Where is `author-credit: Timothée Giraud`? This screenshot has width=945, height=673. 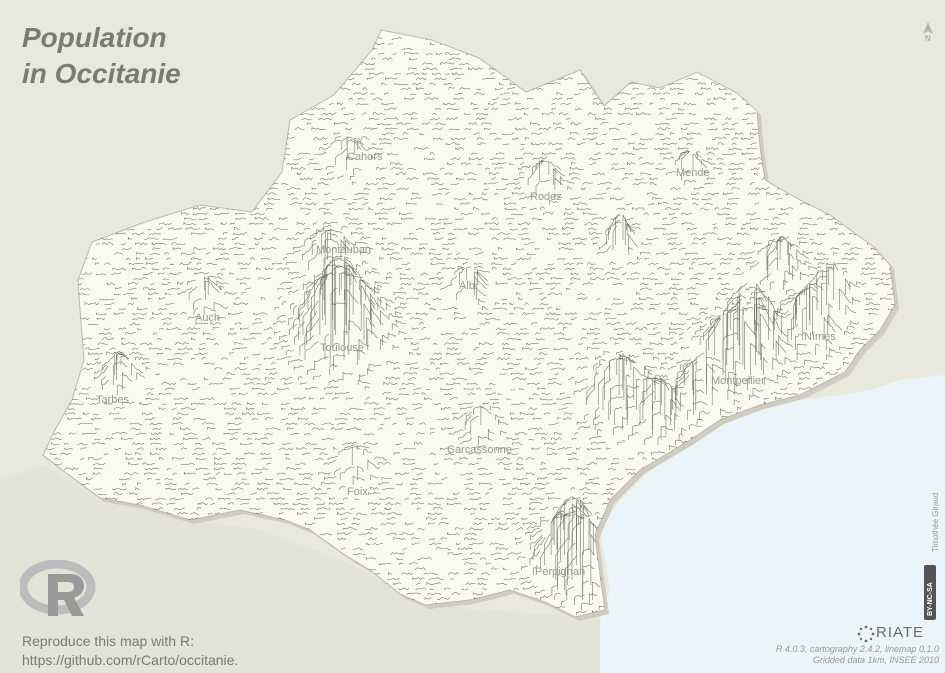
author-credit: Timothée Giraud is located at coordinates (935, 522).